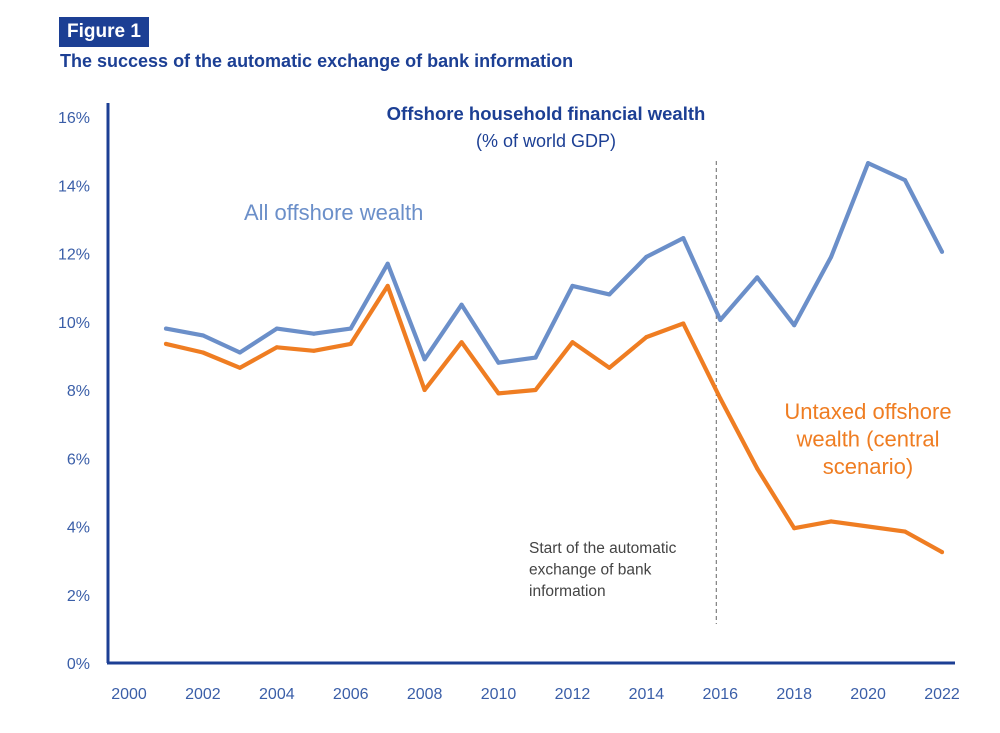  Describe the element at coordinates (590, 570) in the screenshot. I see `policy-start-label-line: exchange of bank` at that location.